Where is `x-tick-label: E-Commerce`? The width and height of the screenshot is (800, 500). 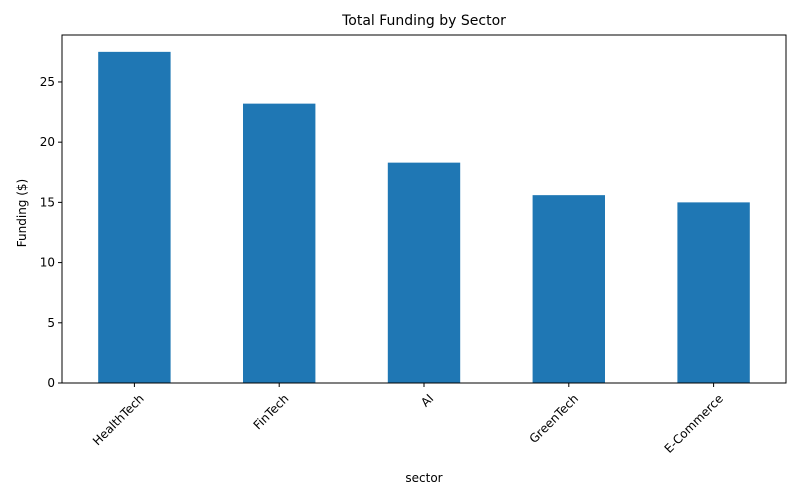
x-tick-label: E-Commerce is located at coordinates (694, 423).